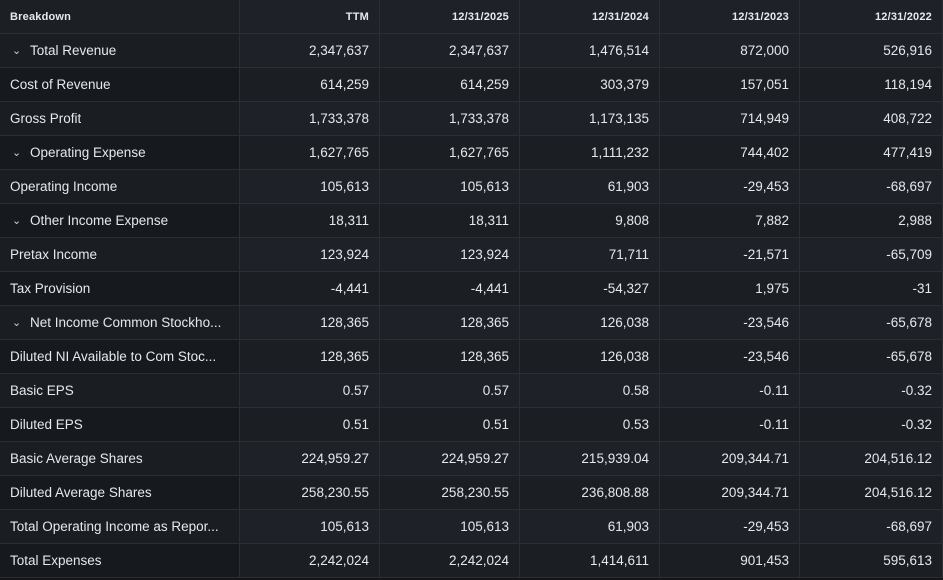 The height and width of the screenshot is (580, 943). I want to click on row-label: Total Expenses, so click(120, 561).